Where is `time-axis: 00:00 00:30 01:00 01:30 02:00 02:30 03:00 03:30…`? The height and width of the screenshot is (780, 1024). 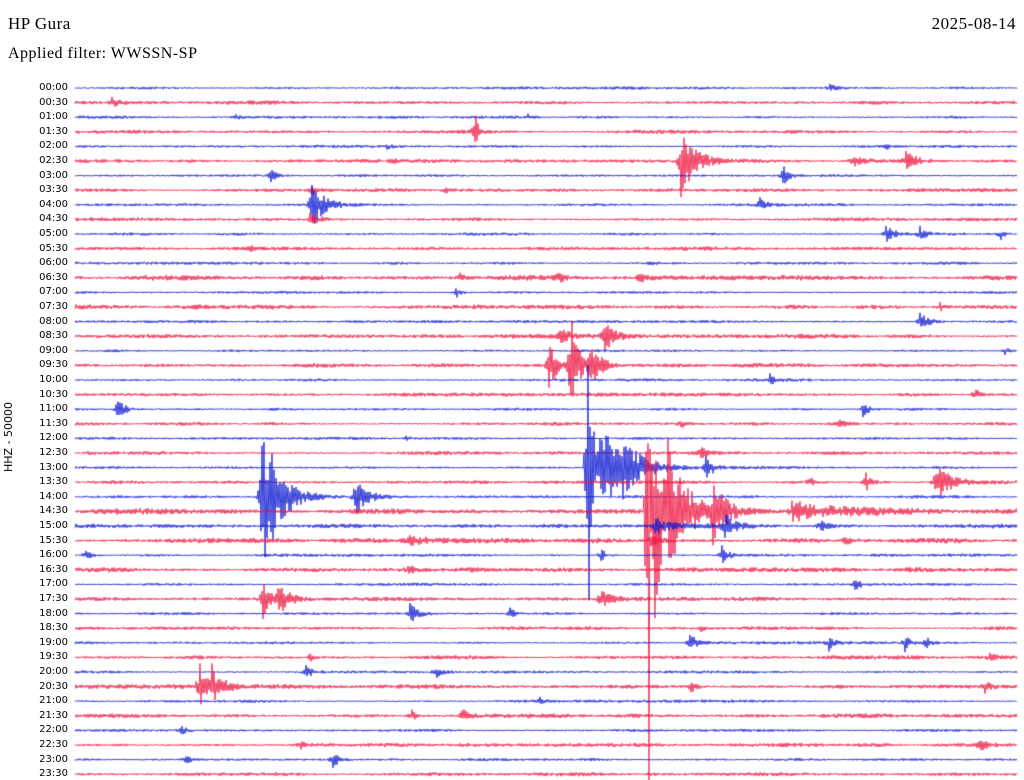
time-axis: 00:00 00:30 01:00 01:30 02:00 02:30 03:00 03:30… is located at coordinates (35, 390).